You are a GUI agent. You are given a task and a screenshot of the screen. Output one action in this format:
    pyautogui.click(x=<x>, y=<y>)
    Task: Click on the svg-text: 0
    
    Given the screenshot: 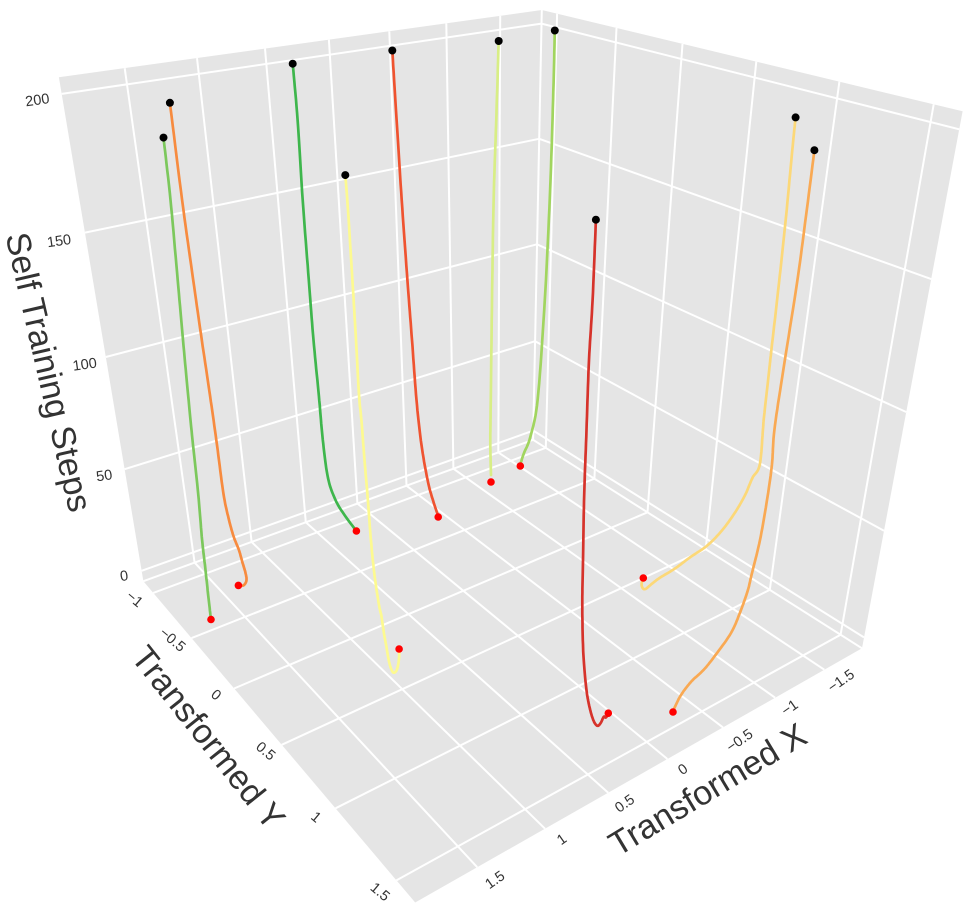 What is the action you would take?
    pyautogui.click(x=124, y=576)
    